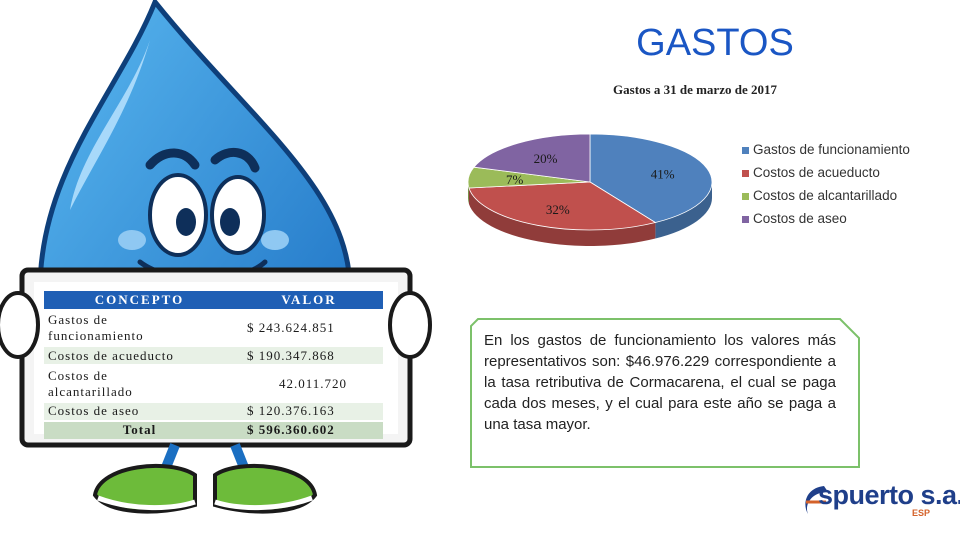  Describe the element at coordinates (816, 500) in the screenshot. I see `logo-swoosh-icon` at that location.